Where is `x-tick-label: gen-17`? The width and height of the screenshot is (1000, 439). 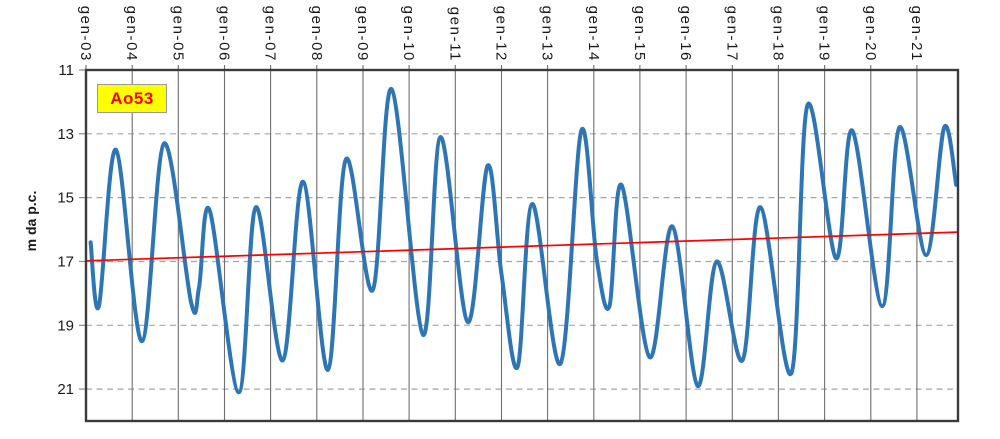 x-tick-label: gen-17 is located at coordinates (731, 34).